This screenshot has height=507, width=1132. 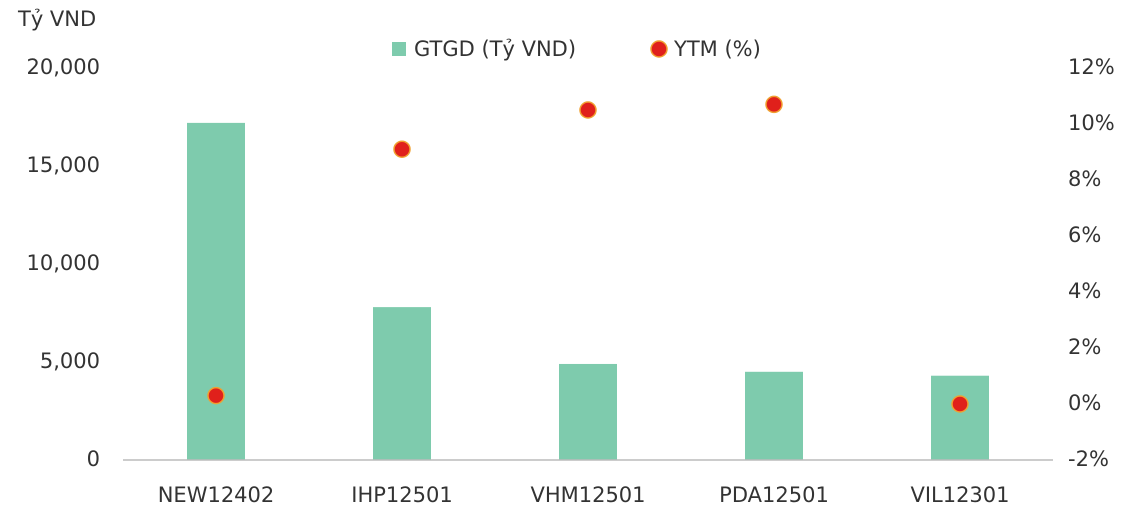 What do you see at coordinates (1091, 67) in the screenshot?
I see `y2-tick-label: 12%` at bounding box center [1091, 67].